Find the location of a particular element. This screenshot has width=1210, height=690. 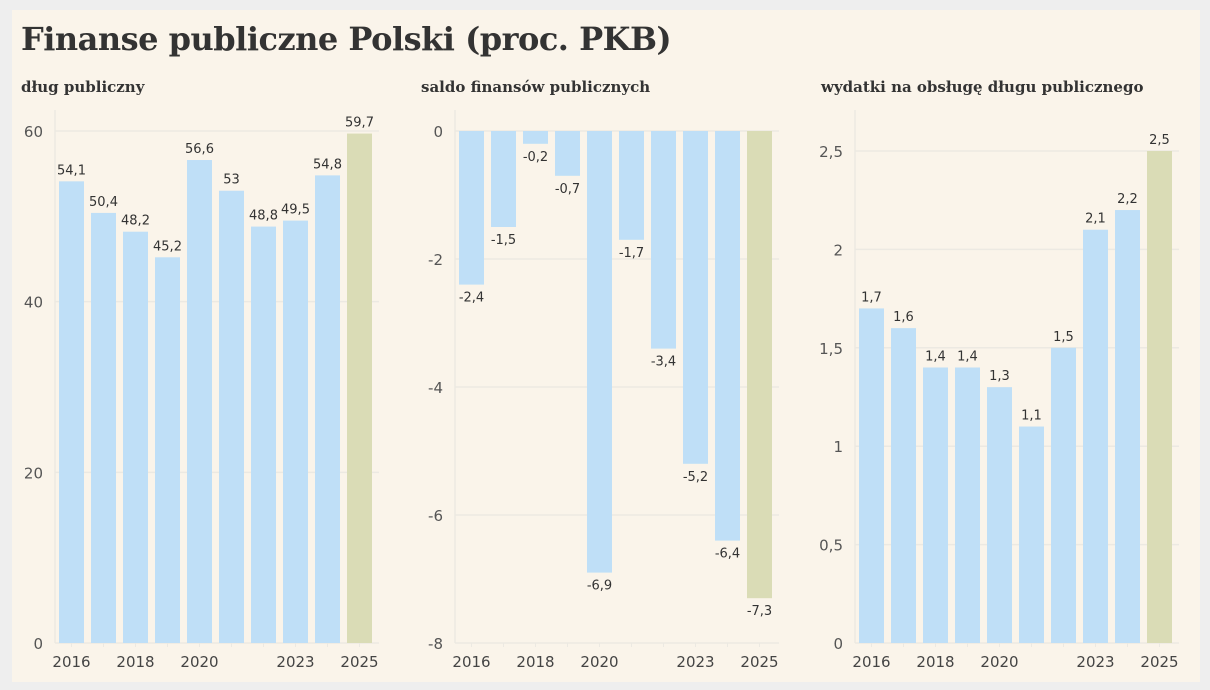

panel-title-balance: saldo finansów publicznych is located at coordinates (536, 87).